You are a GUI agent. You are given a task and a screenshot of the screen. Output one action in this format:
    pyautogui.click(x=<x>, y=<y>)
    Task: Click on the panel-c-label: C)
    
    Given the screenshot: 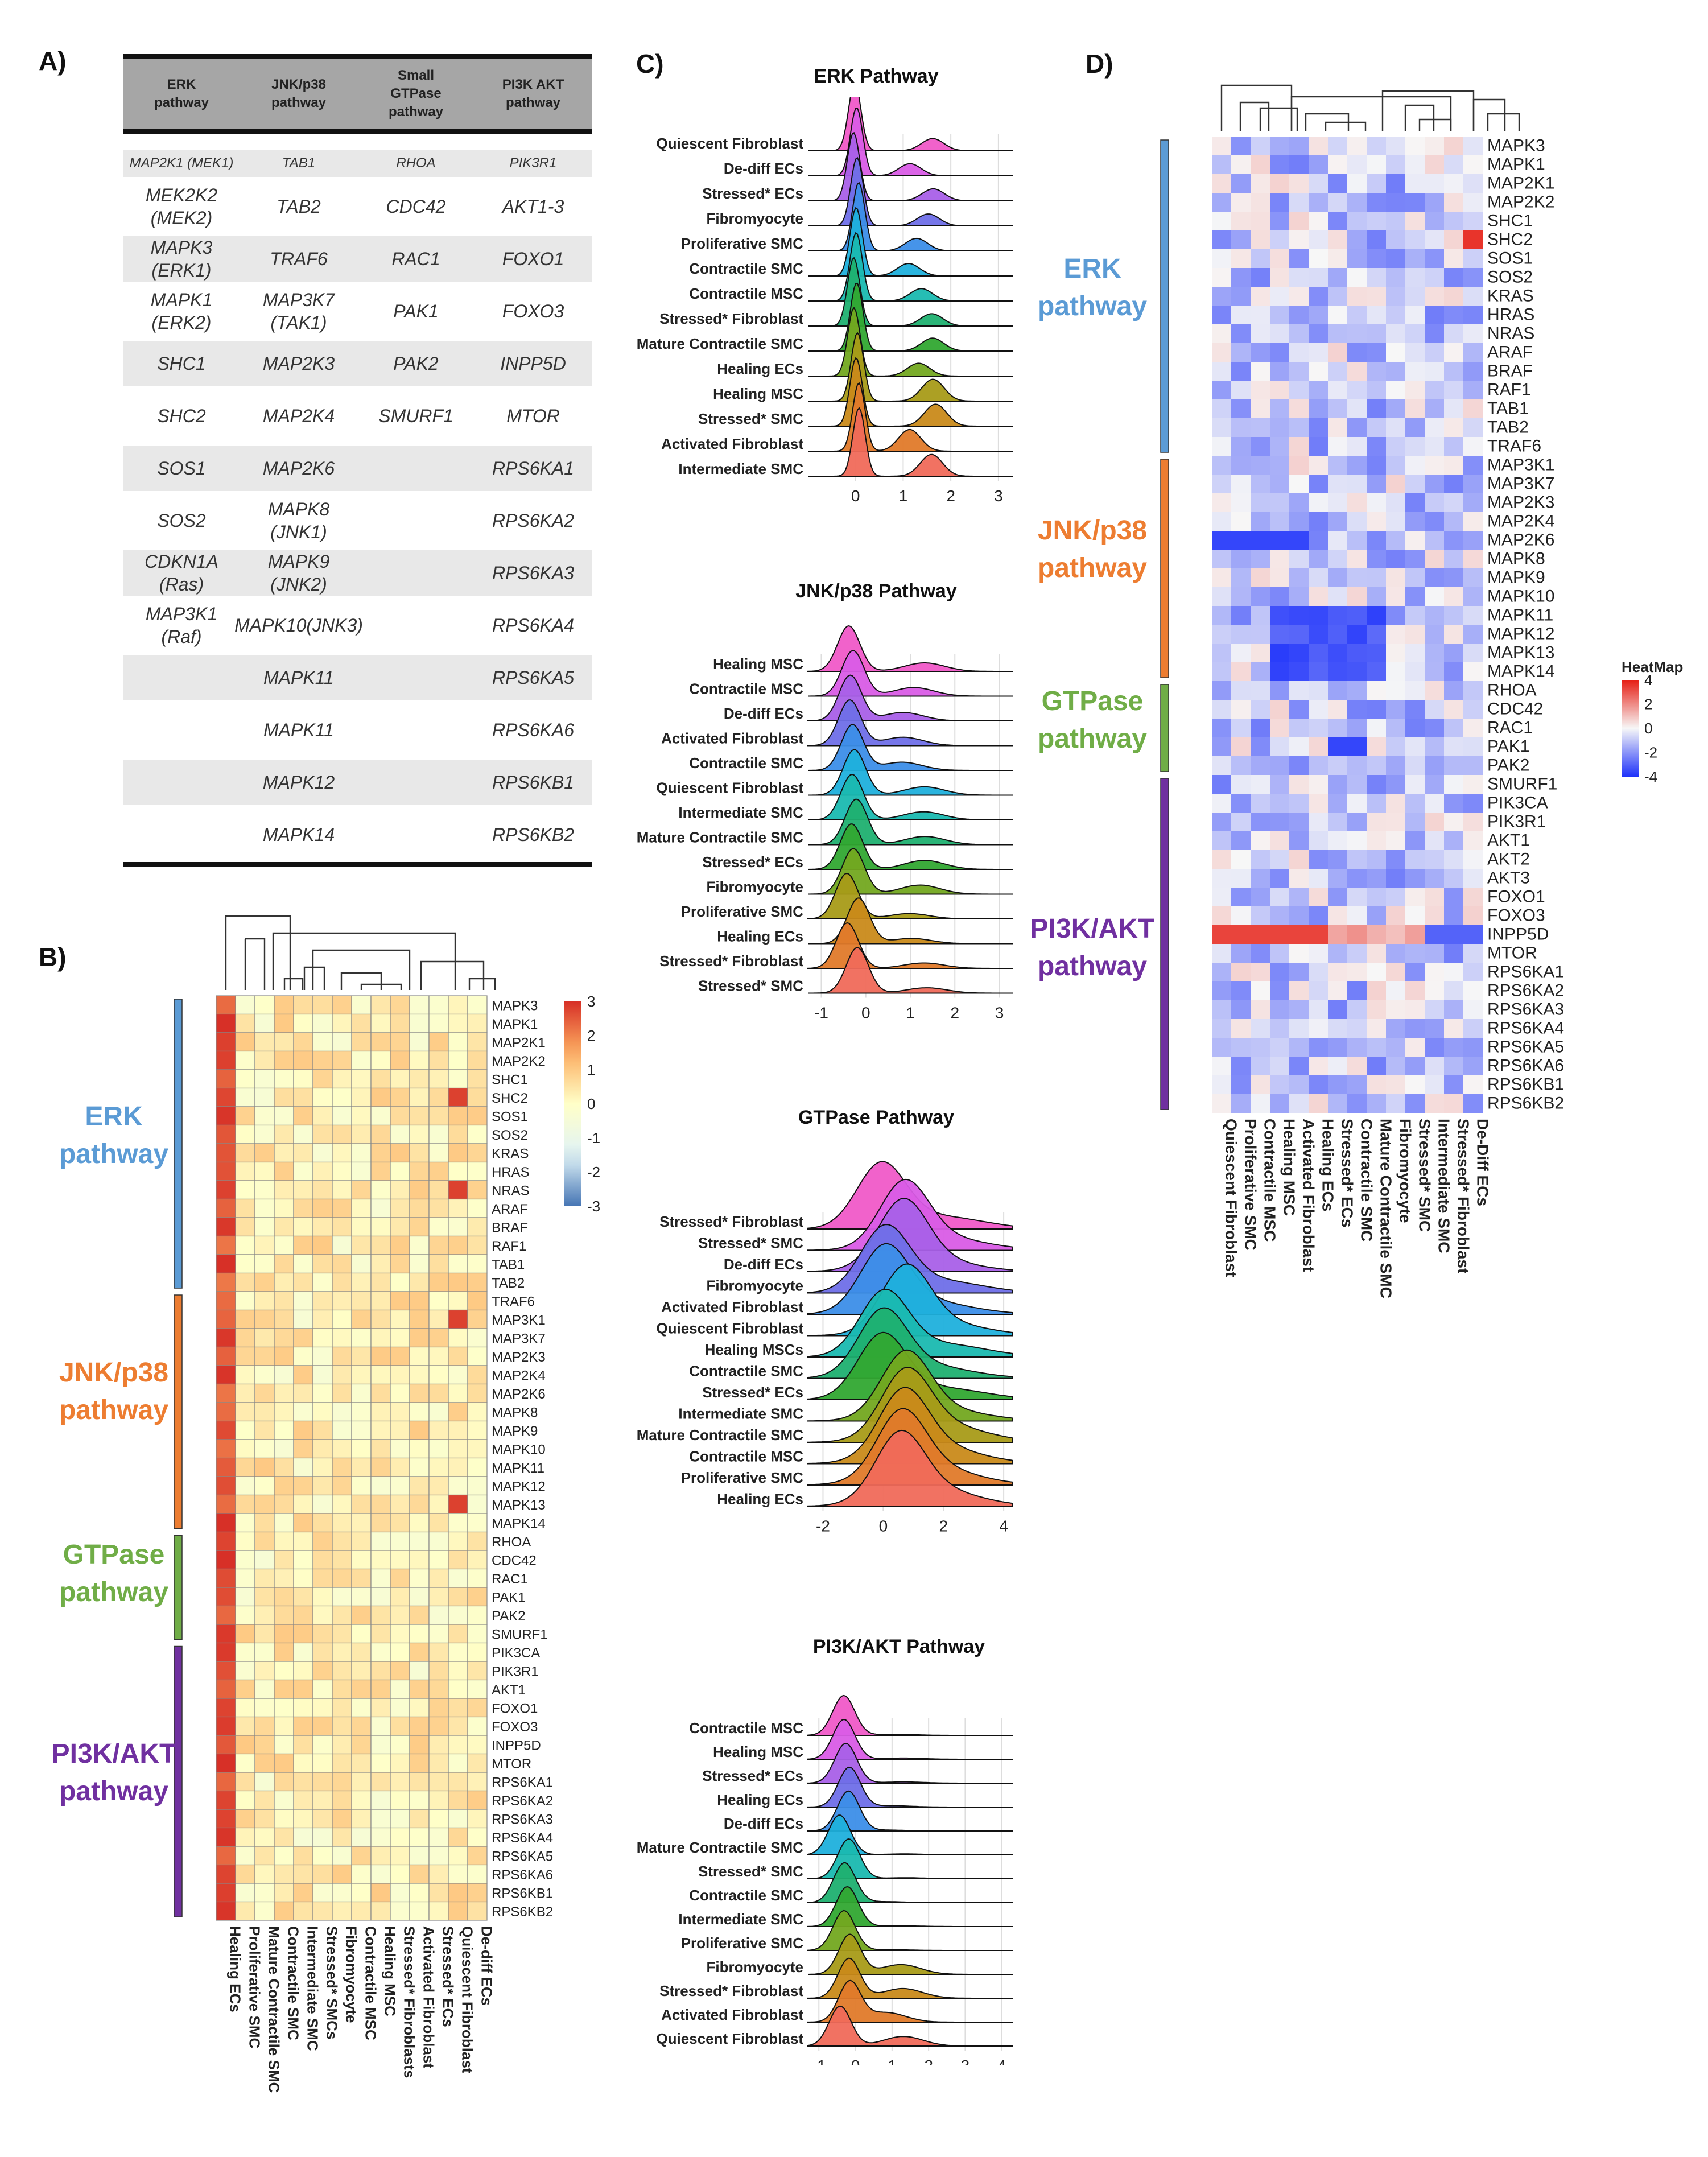 What is the action you would take?
    pyautogui.click(x=650, y=64)
    